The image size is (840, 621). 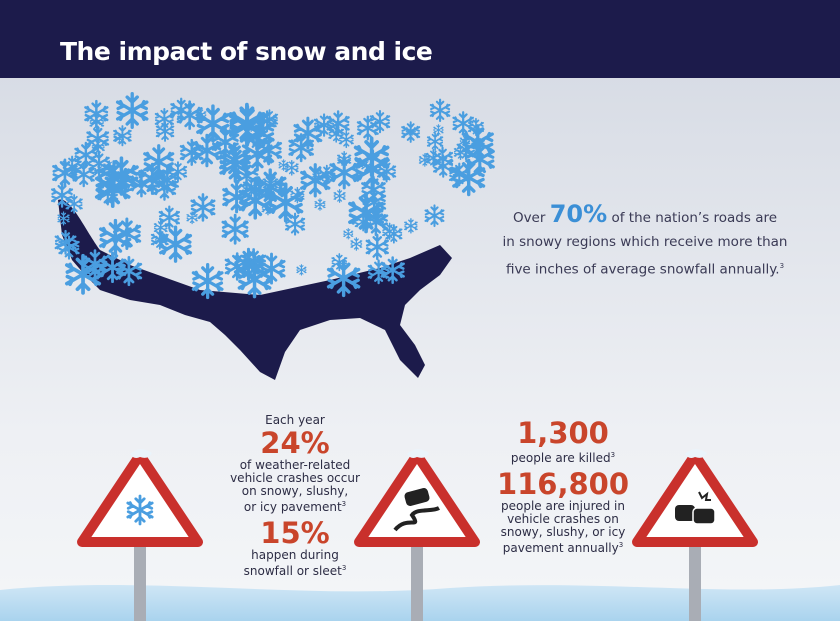 I want to click on line: in snowy regions which receive more than, so click(x=645, y=242).